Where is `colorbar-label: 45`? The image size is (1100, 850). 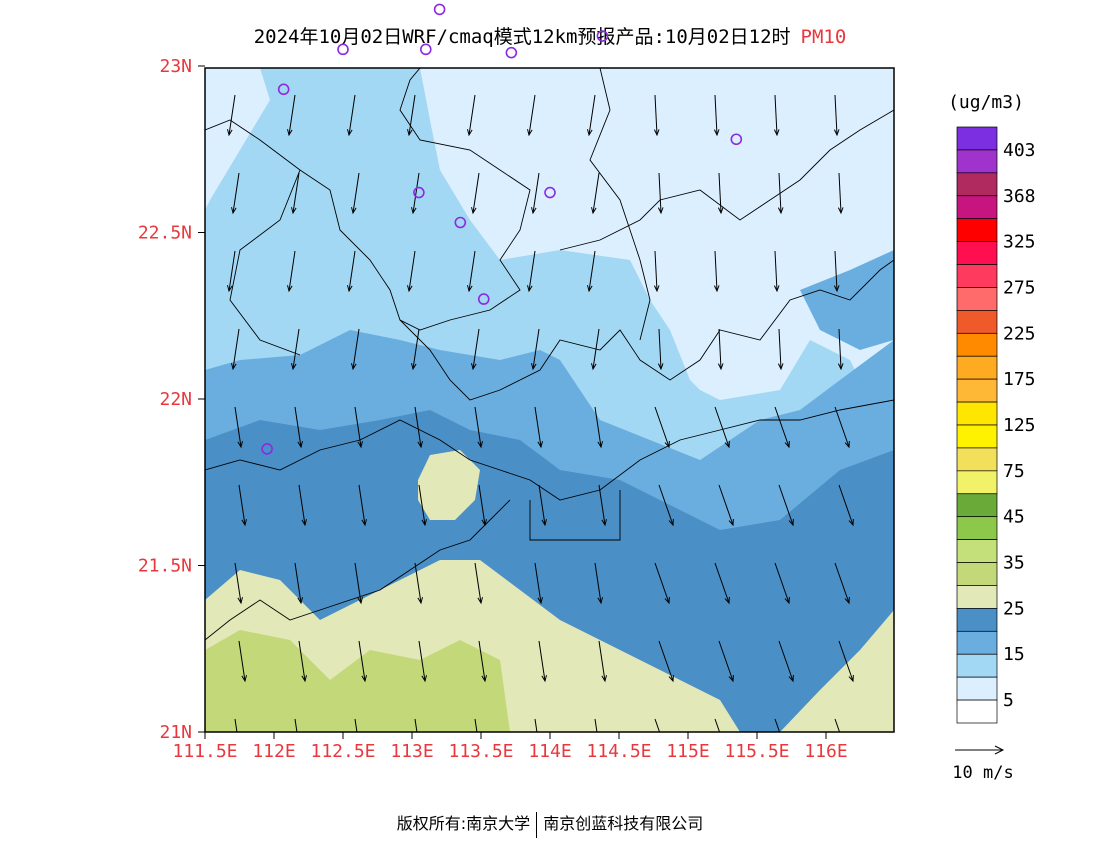
colorbar-label: 45 is located at coordinates (1014, 517).